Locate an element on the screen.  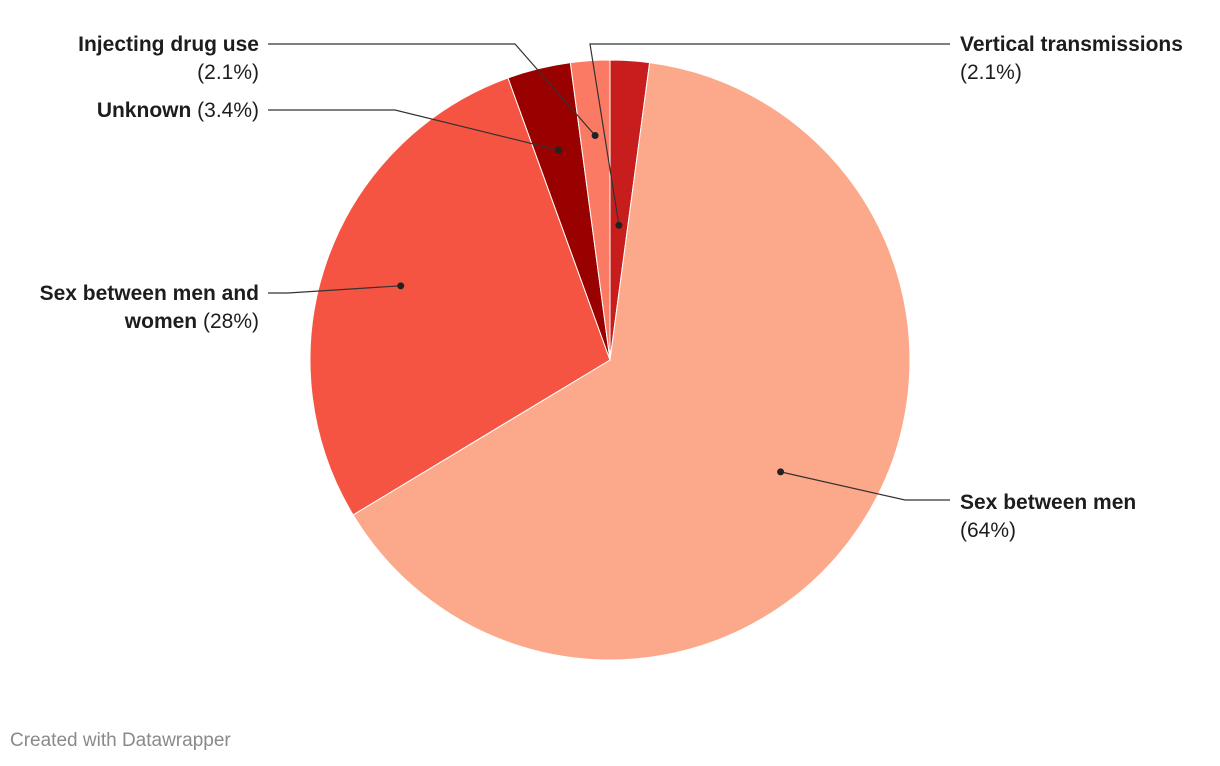
credit-text: Created with Datawrapper is located at coordinates (120, 740).